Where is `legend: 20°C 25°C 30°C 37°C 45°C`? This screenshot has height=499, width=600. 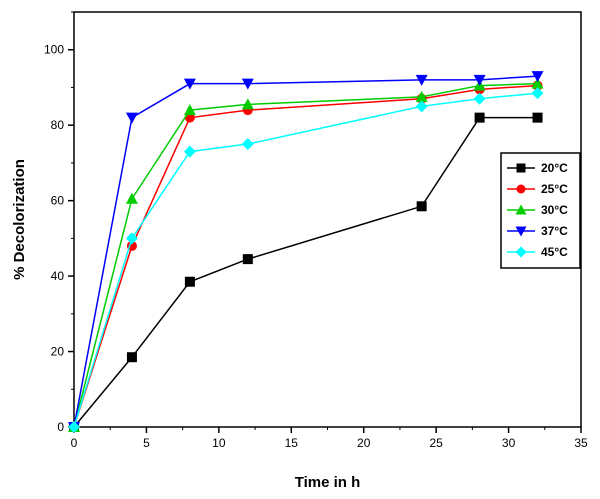
legend: 20°C 25°C 30°C 37°C 45°C is located at coordinates (540, 210).